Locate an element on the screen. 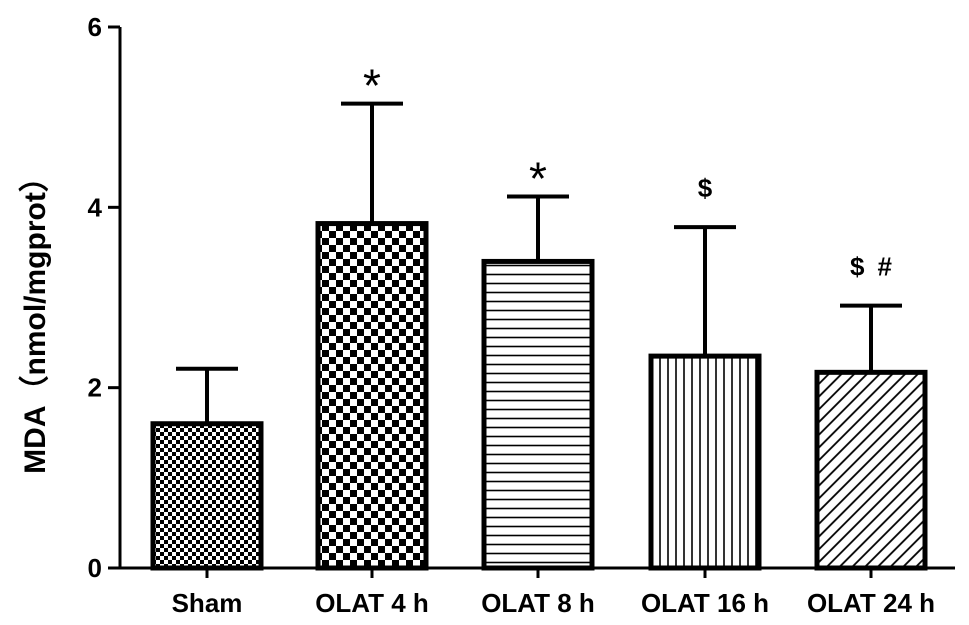 The height and width of the screenshot is (625, 969). y-tick-label: 2 is located at coordinates (95, 388).